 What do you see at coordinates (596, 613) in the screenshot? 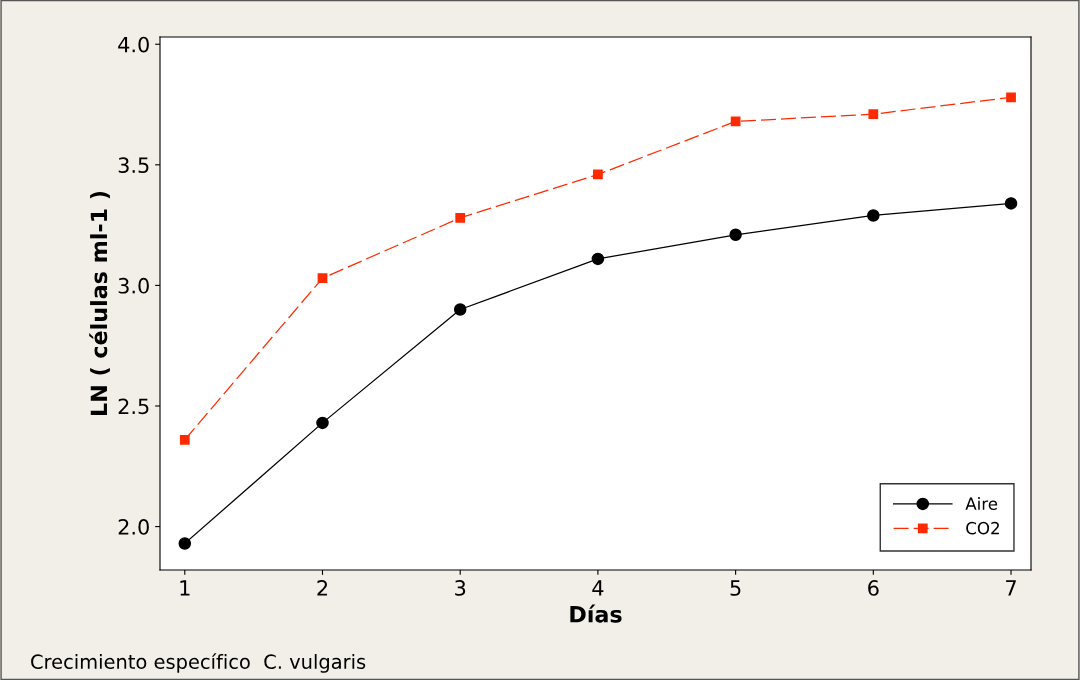
I see `x-axis-title: Días` at bounding box center [596, 613].